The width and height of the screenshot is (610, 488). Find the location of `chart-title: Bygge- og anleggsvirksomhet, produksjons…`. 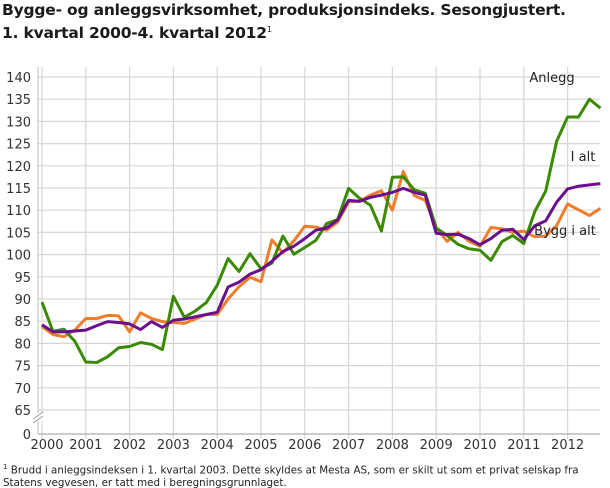

chart-title: Bygge- og anleggsvirksomhet, produksjons… is located at coordinates (284, 22).